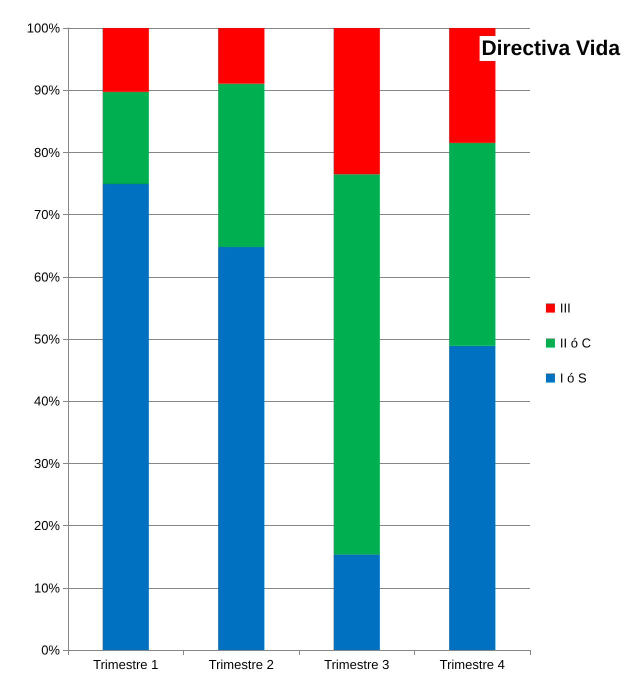 This screenshot has width=626, height=686. Describe the element at coordinates (565, 308) in the screenshot. I see `legend-label: III` at that location.